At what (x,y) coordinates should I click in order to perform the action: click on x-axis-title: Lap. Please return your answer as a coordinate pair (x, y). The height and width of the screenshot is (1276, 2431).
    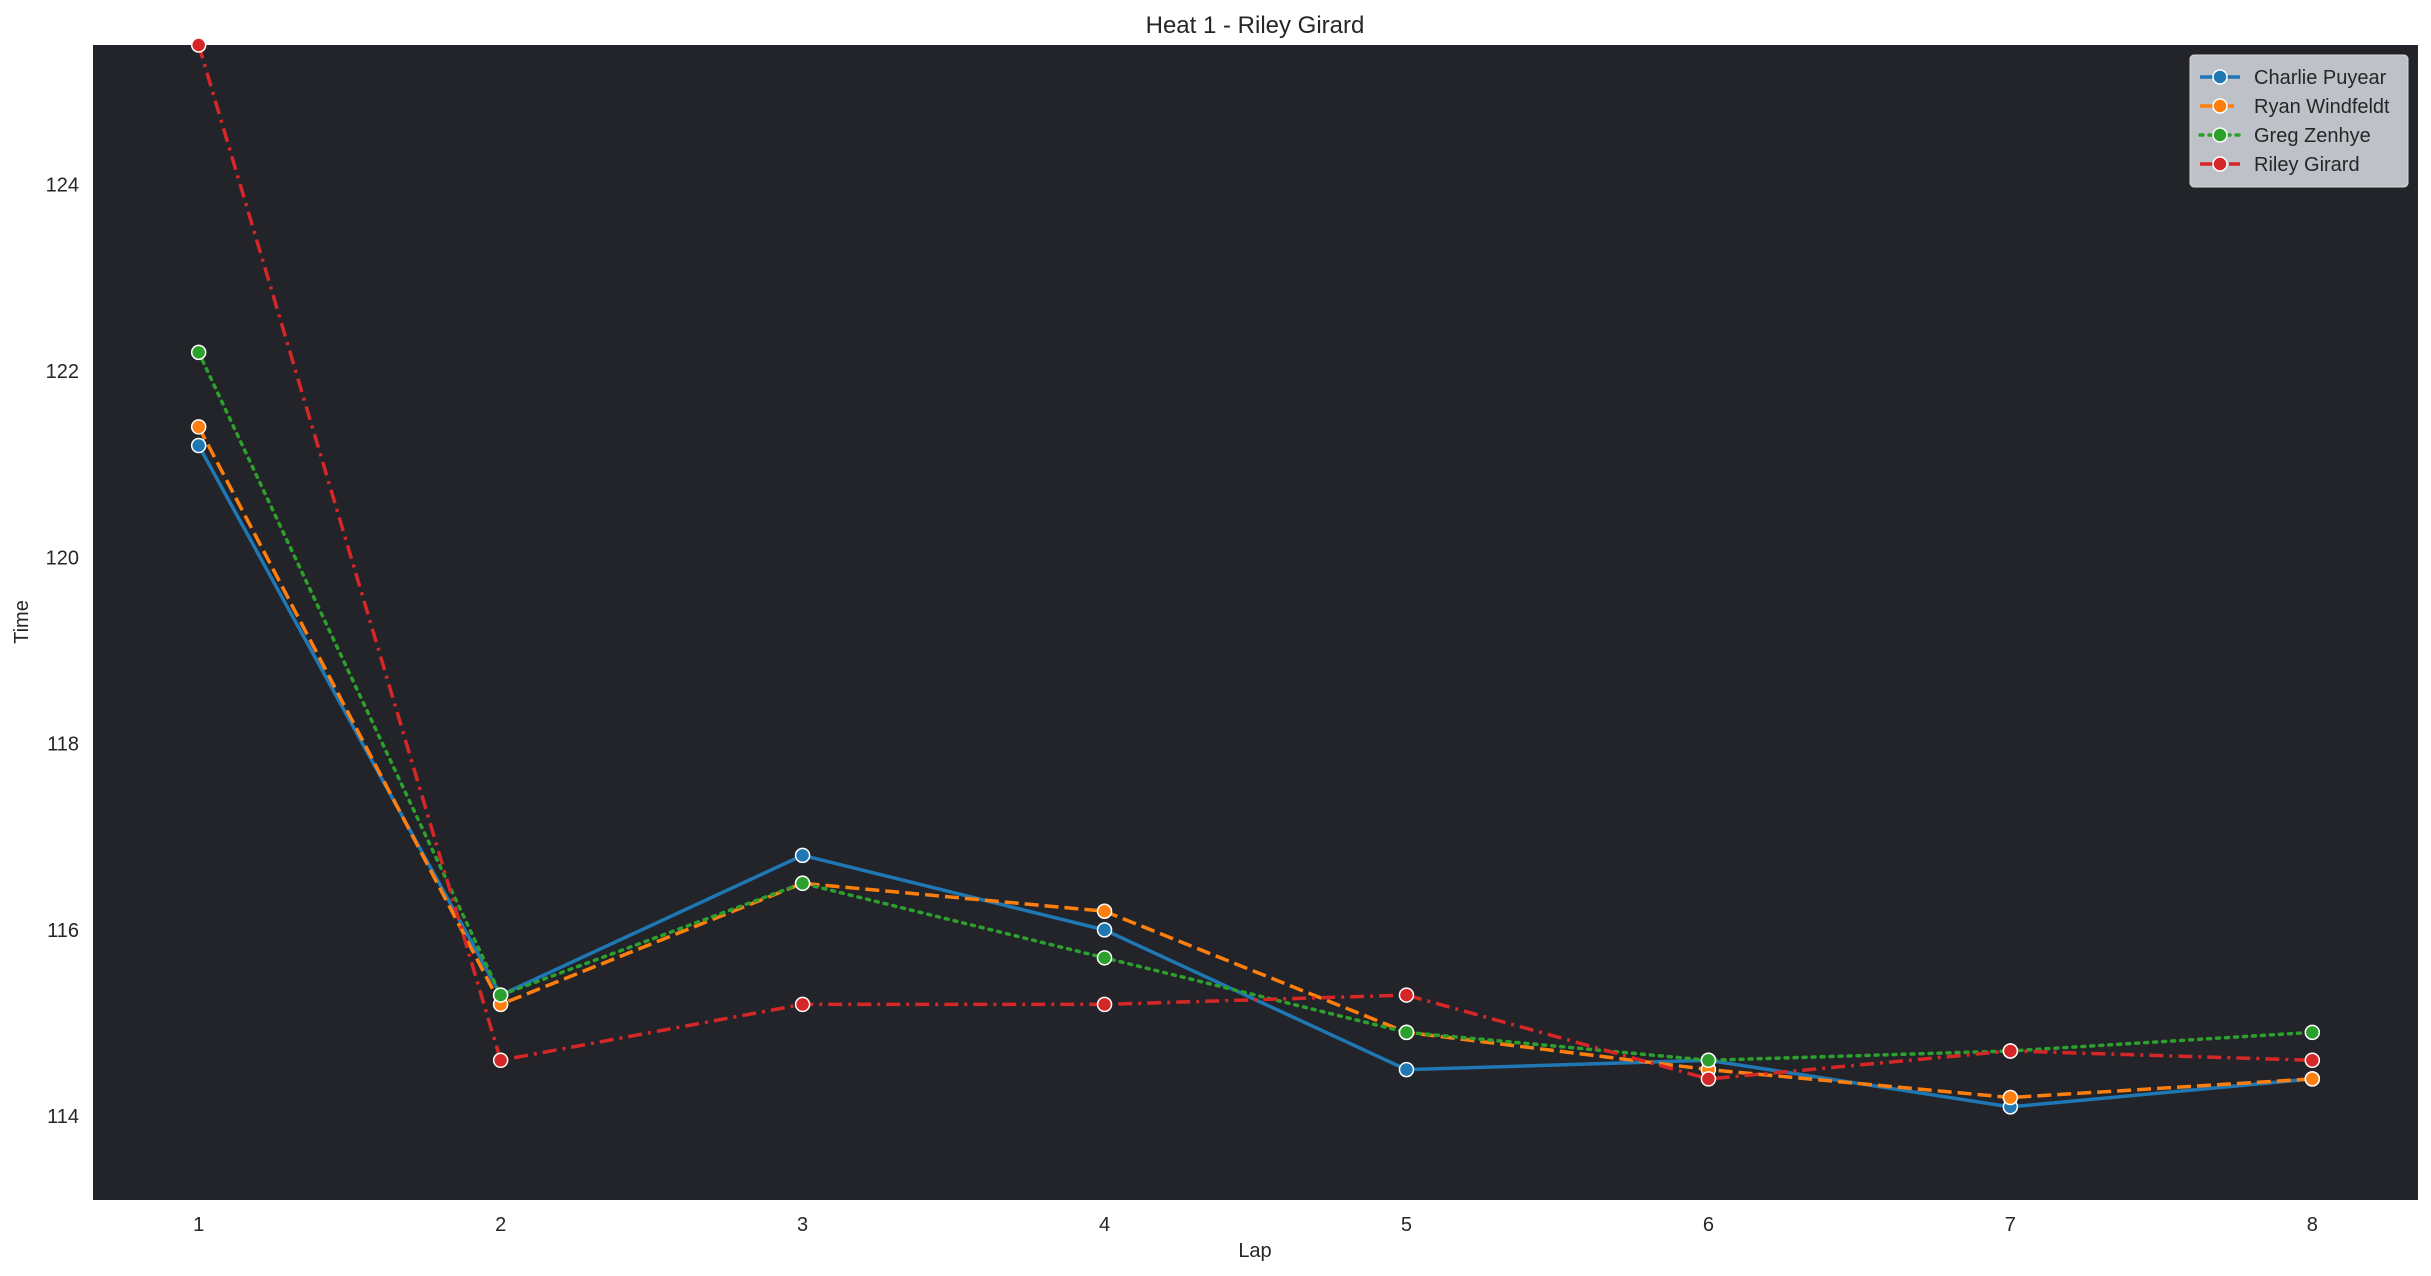
    Looking at the image, I should click on (1254, 1251).